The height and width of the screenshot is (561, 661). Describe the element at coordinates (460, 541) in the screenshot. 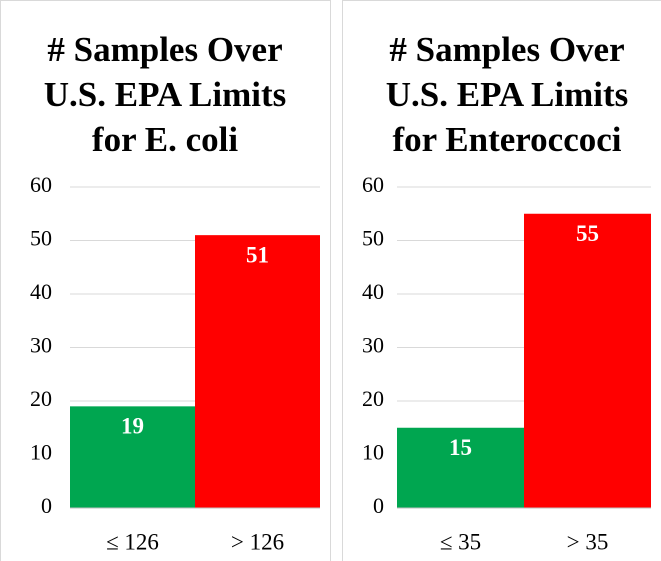

I see `x-tick-label: ≤ 35` at that location.